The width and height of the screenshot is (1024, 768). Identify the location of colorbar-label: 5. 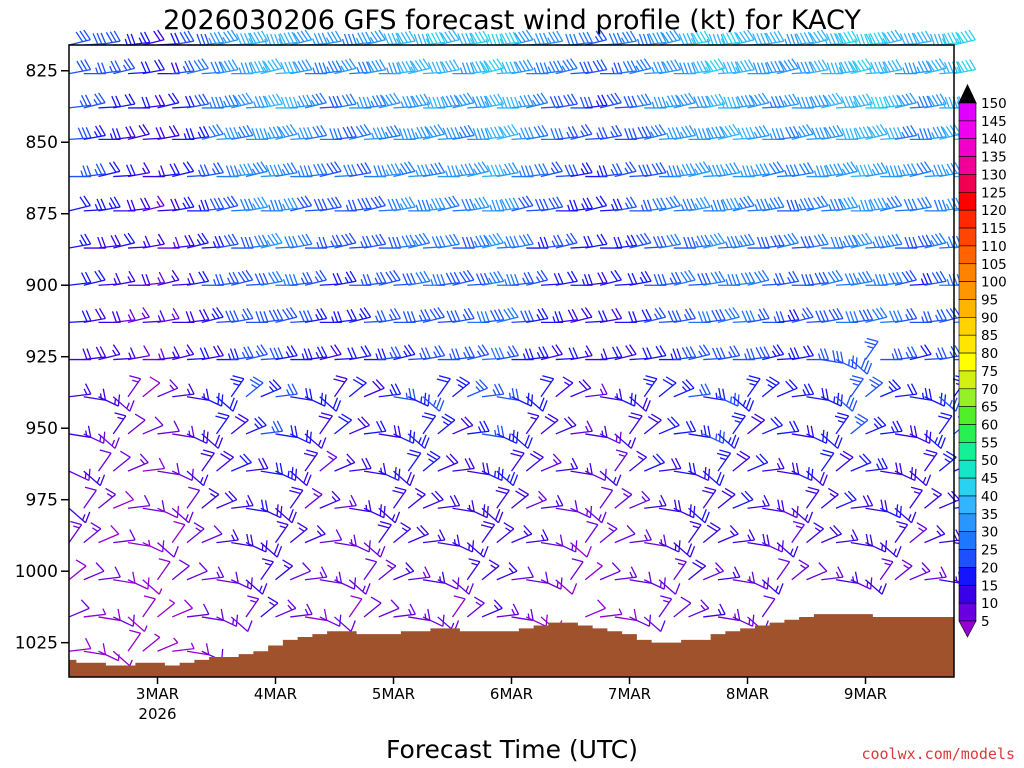
(985, 622).